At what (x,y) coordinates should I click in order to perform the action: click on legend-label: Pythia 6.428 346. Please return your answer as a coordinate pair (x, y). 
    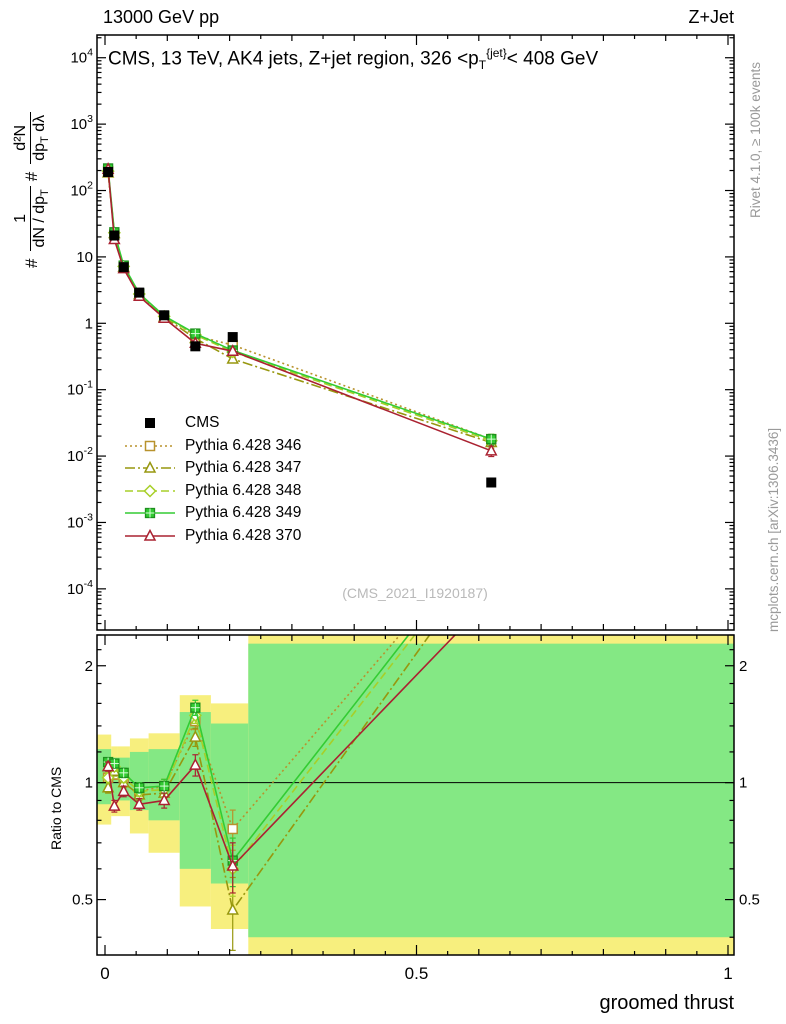
    Looking at the image, I should click on (243, 445).